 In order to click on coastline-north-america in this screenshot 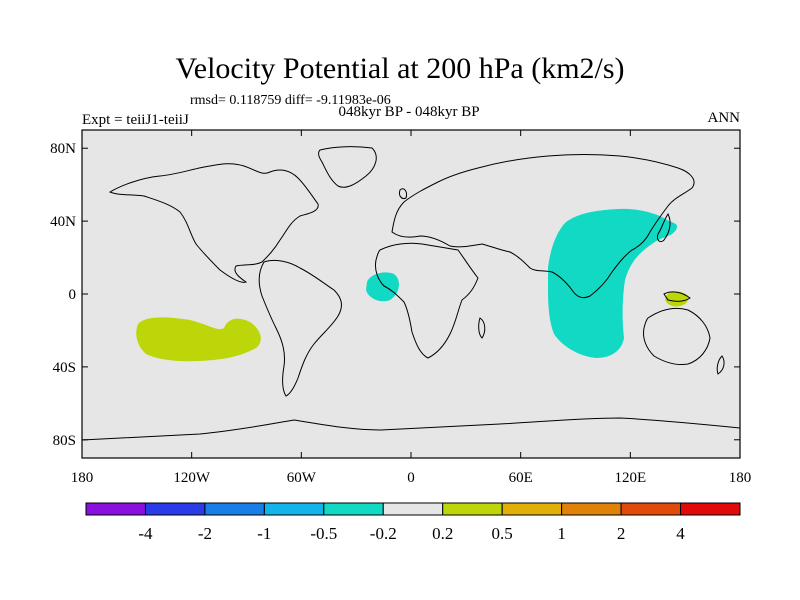, I will do `click(213, 223)`.